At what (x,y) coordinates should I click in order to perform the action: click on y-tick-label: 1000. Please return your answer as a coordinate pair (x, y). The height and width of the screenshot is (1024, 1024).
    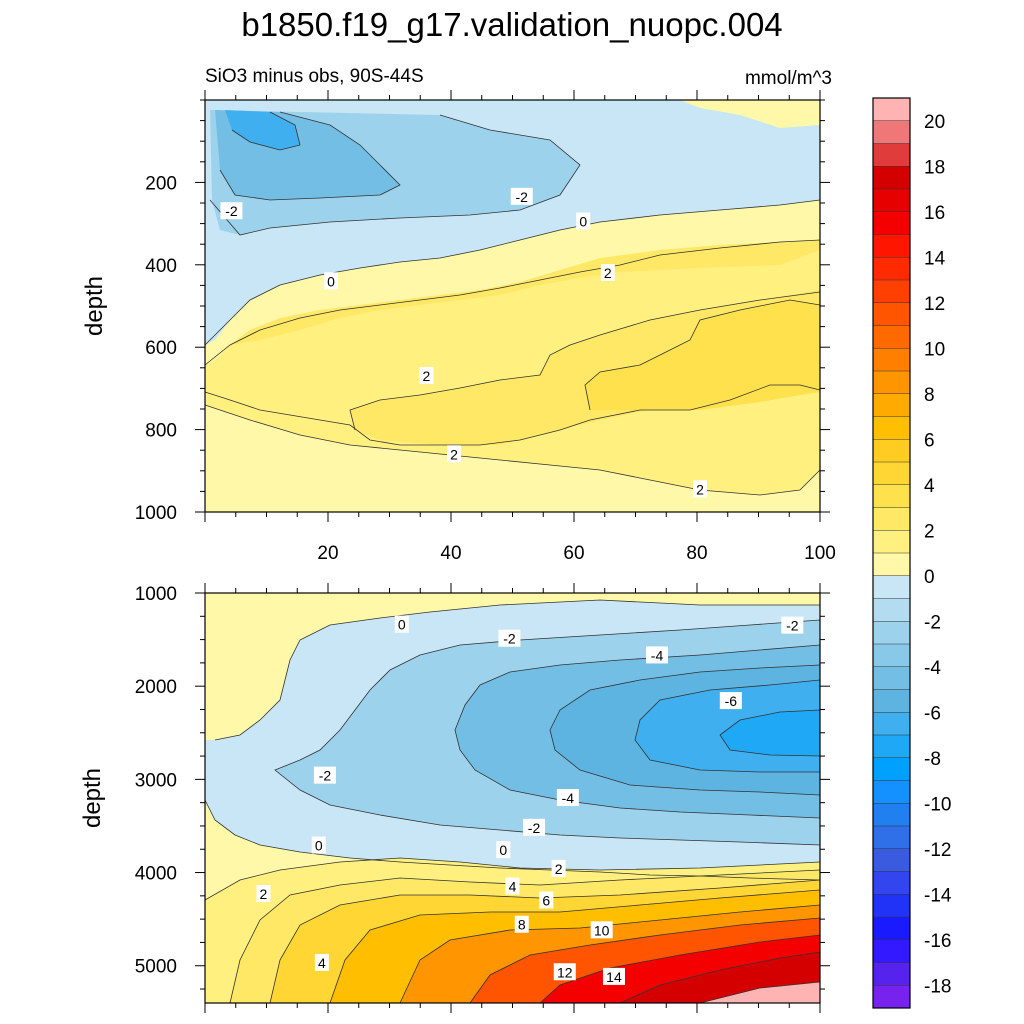
    Looking at the image, I should click on (156, 594).